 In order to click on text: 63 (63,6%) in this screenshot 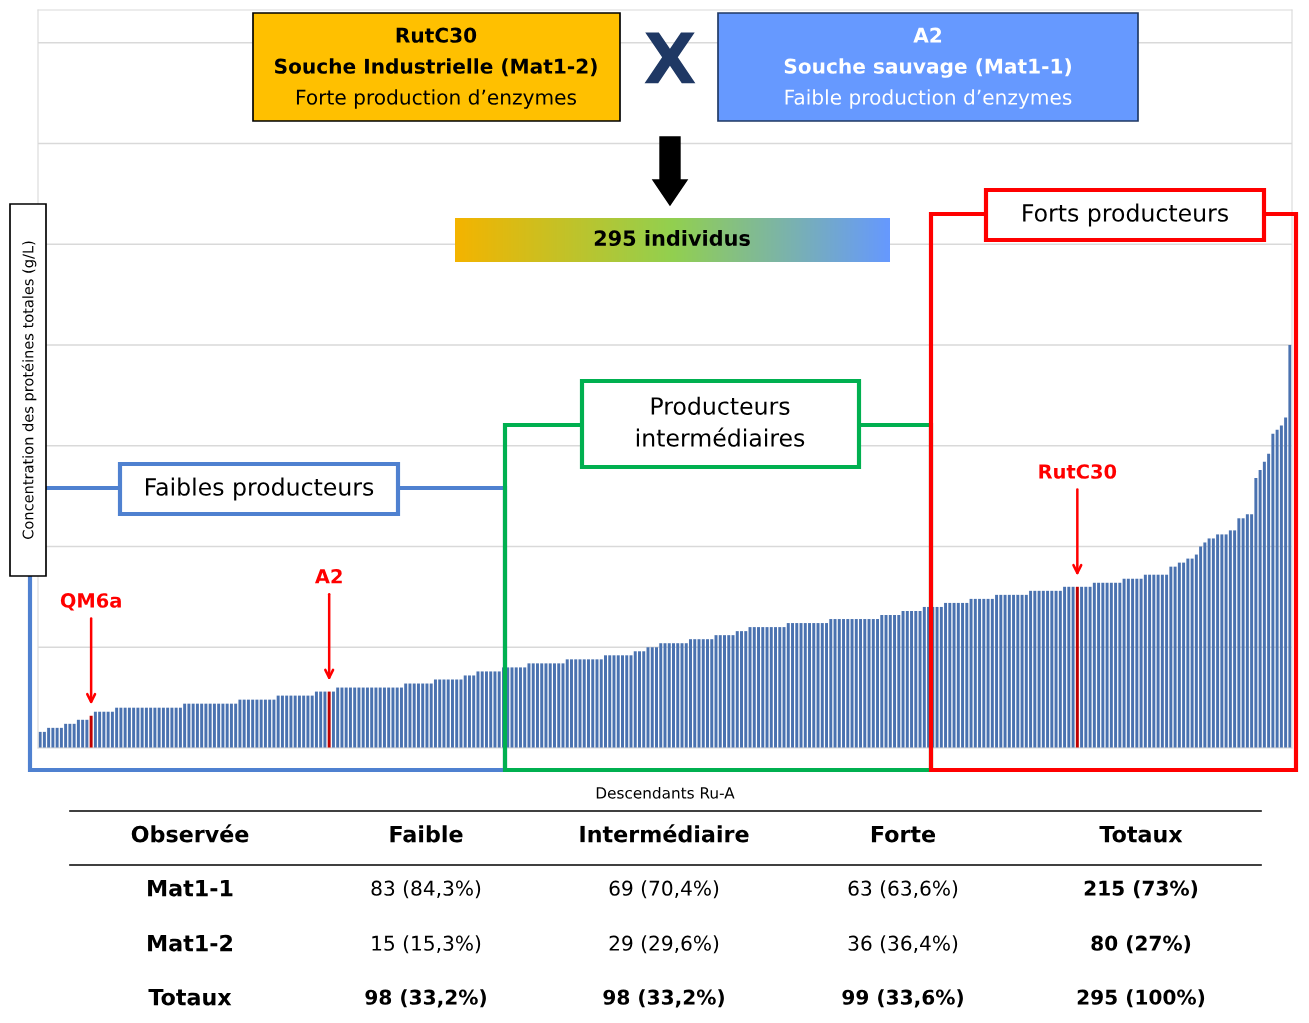, I will do `click(903, 889)`.